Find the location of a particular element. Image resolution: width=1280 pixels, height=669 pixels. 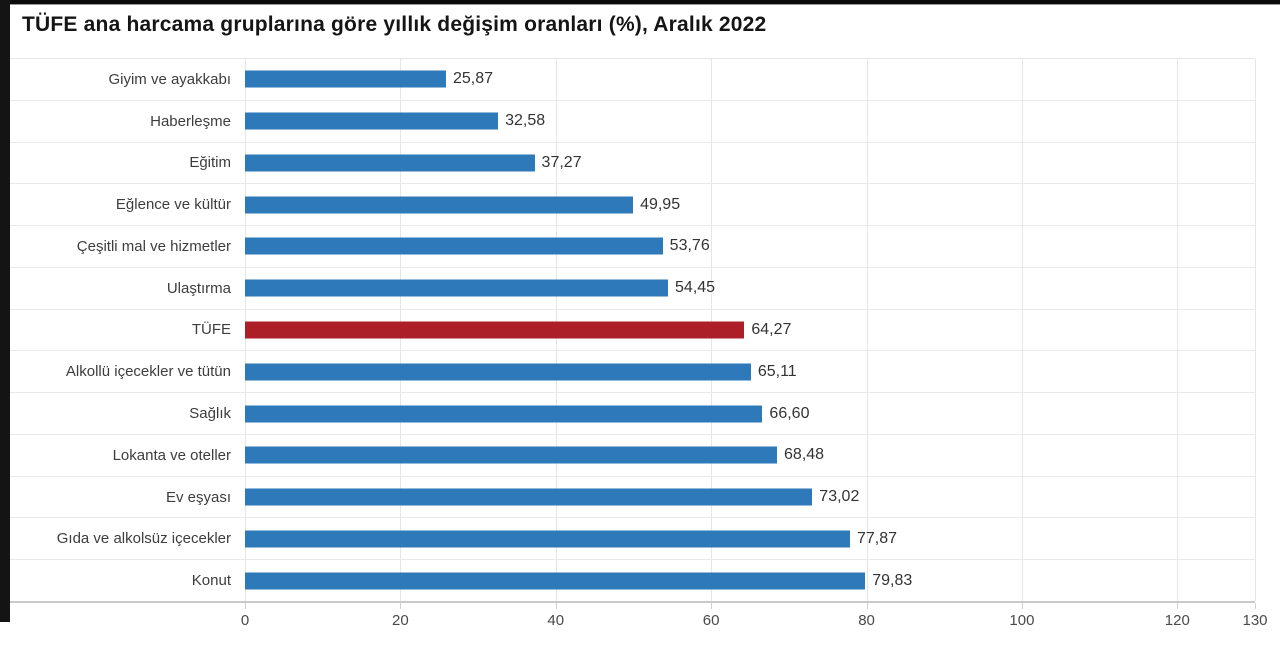

tick-label-100: 100 is located at coordinates (1022, 620).